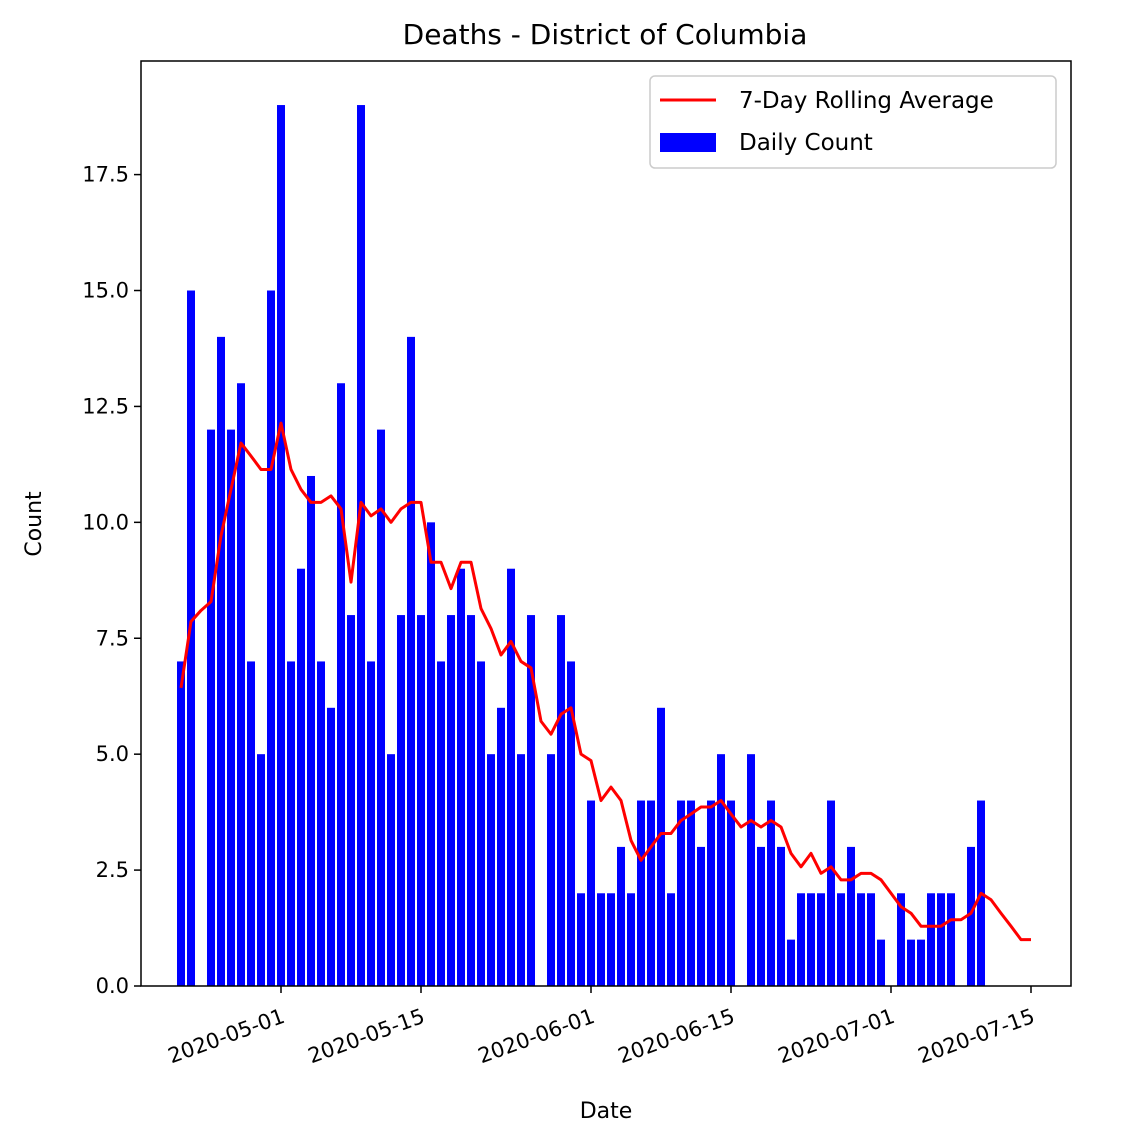 The height and width of the screenshot is (1146, 1124). I want to click on x-axis-label: Date, so click(606, 1111).